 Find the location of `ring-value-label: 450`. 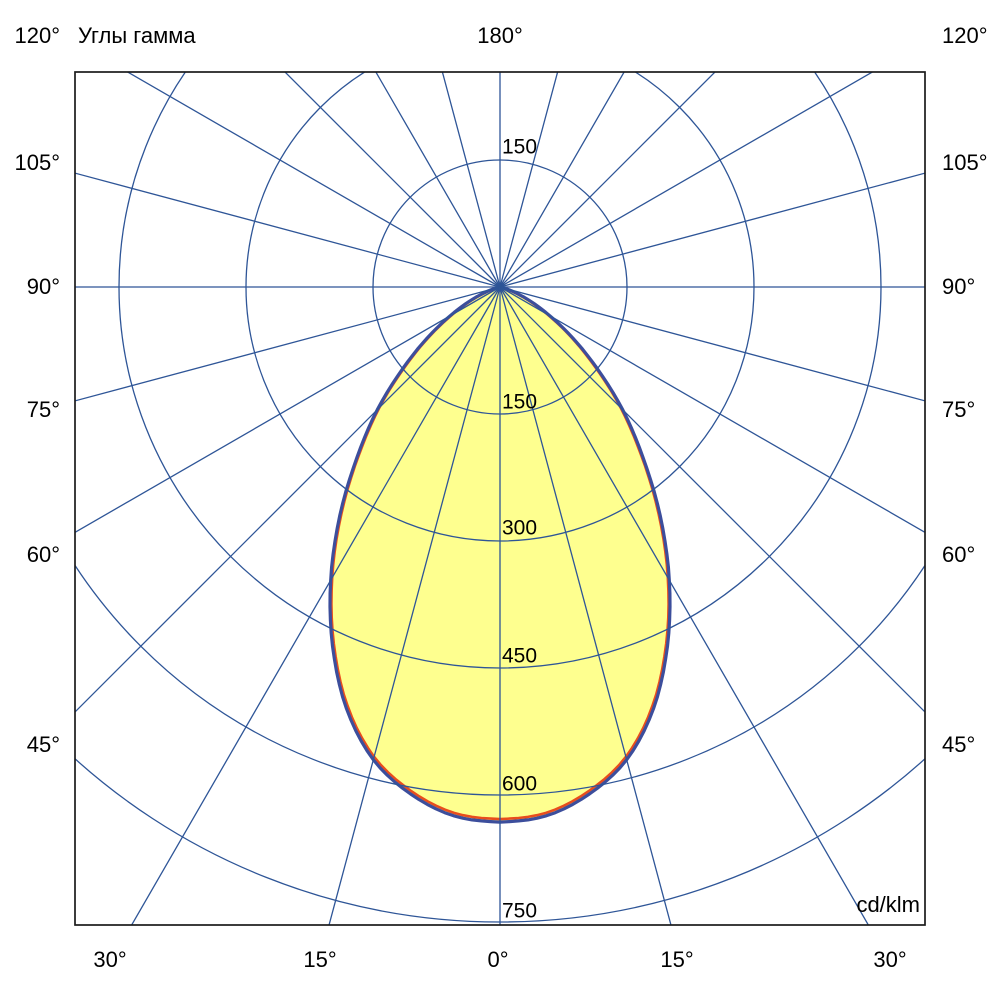

ring-value-label: 450 is located at coordinates (520, 656).